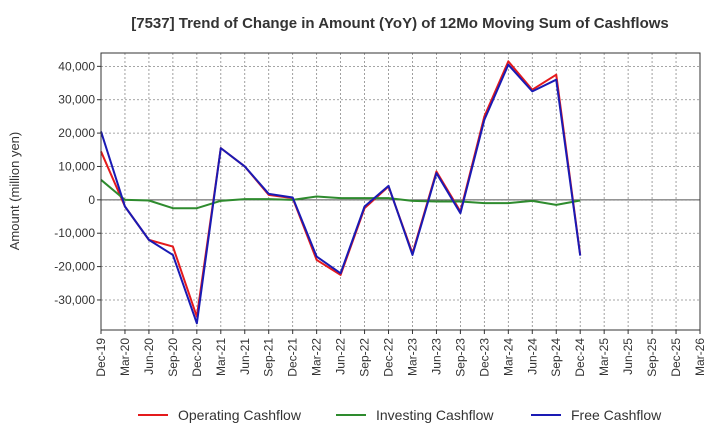  What do you see at coordinates (700, 357) in the screenshot?
I see `x-tick-label: Mar-26` at bounding box center [700, 357].